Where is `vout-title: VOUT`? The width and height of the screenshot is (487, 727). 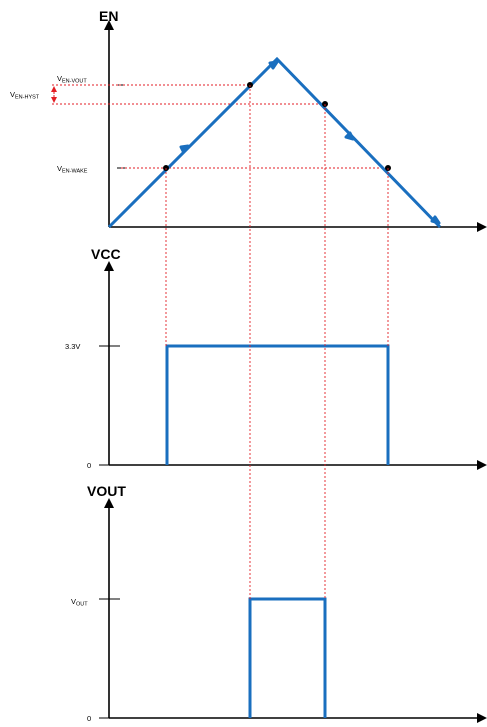 vout-title: VOUT is located at coordinates (106, 491).